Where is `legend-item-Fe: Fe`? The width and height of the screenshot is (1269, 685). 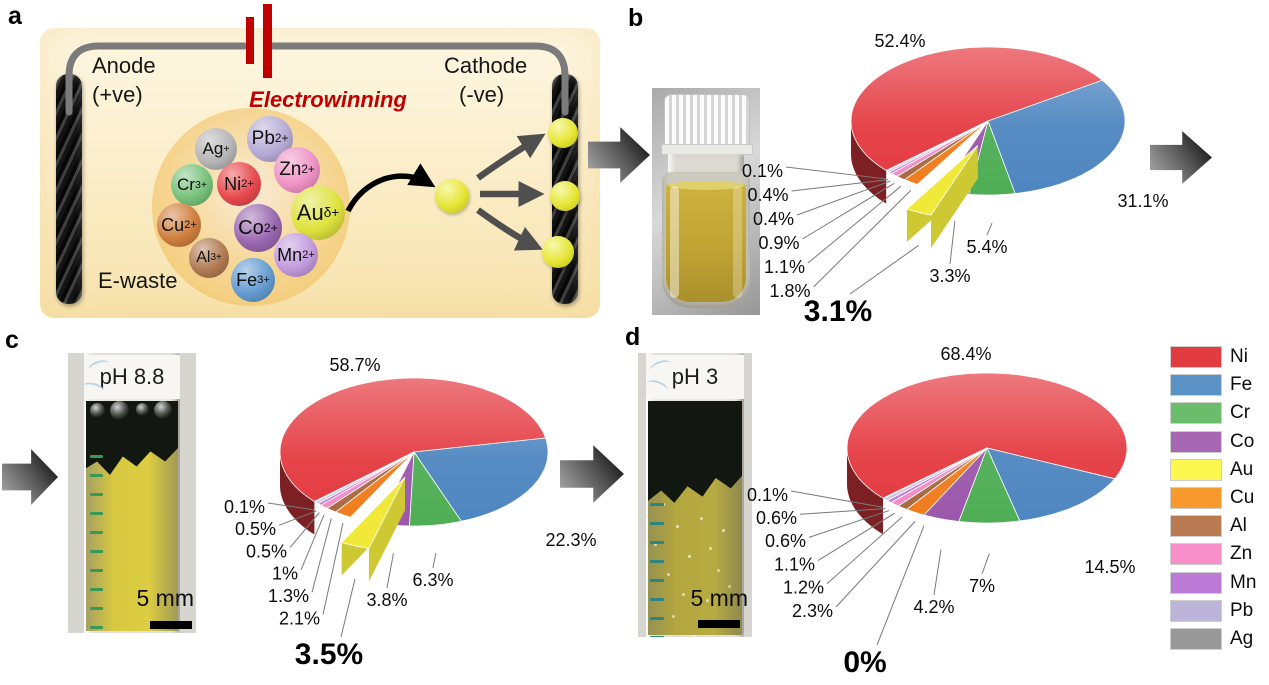 legend-item-Fe: Fe is located at coordinates (1214, 385).